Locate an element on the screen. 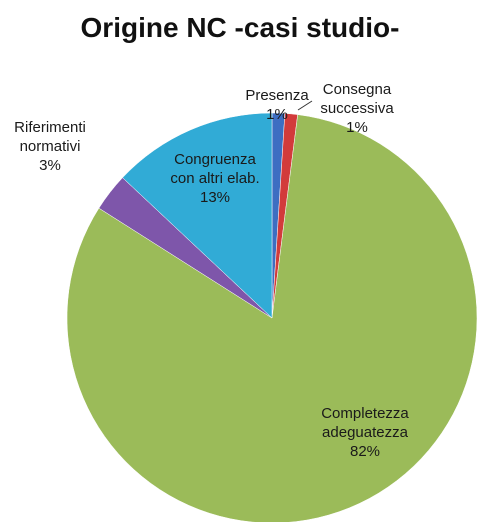 Image resolution: width=480 pixels, height=522 pixels. slice-label: Completezza adeguatezza 82% is located at coordinates (365, 432).